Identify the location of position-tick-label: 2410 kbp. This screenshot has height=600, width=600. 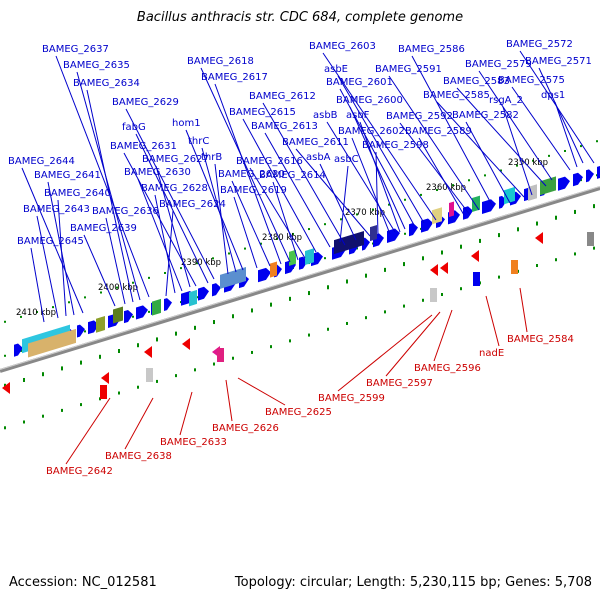
(36, 313).